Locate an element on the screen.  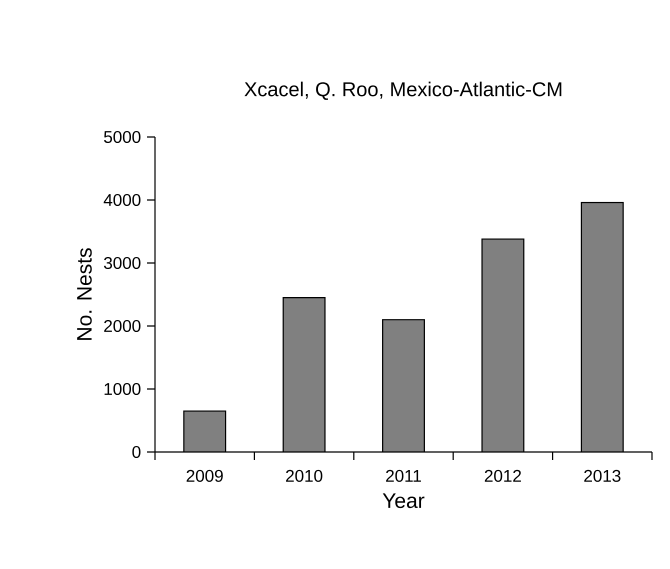
x-tick-label: 2013 is located at coordinates (602, 476).